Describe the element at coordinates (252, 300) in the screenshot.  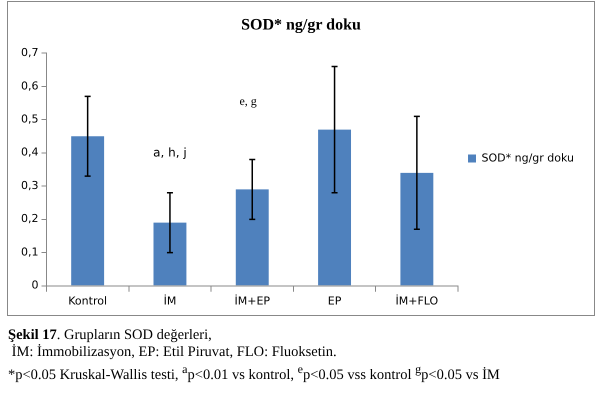
I see `x-tick-label: İM+EP` at that location.